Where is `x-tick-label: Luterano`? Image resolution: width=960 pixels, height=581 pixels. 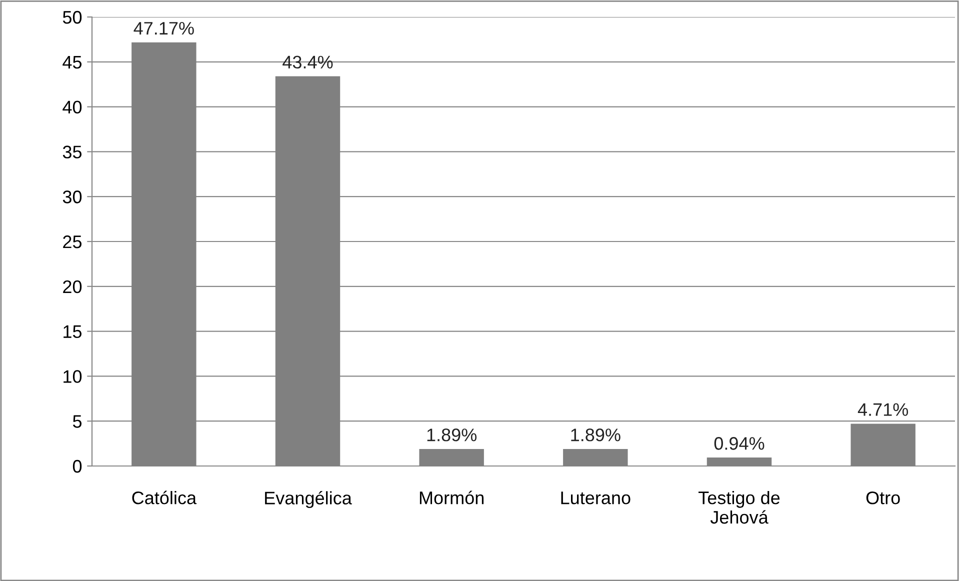
x-tick-label: Luterano is located at coordinates (595, 498).